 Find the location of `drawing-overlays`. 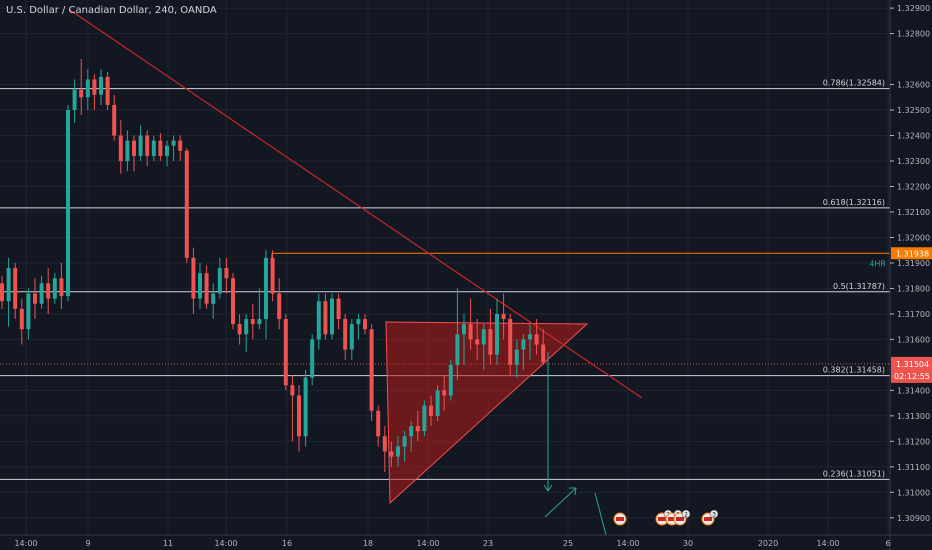

drawing-overlays is located at coordinates (575, 444).